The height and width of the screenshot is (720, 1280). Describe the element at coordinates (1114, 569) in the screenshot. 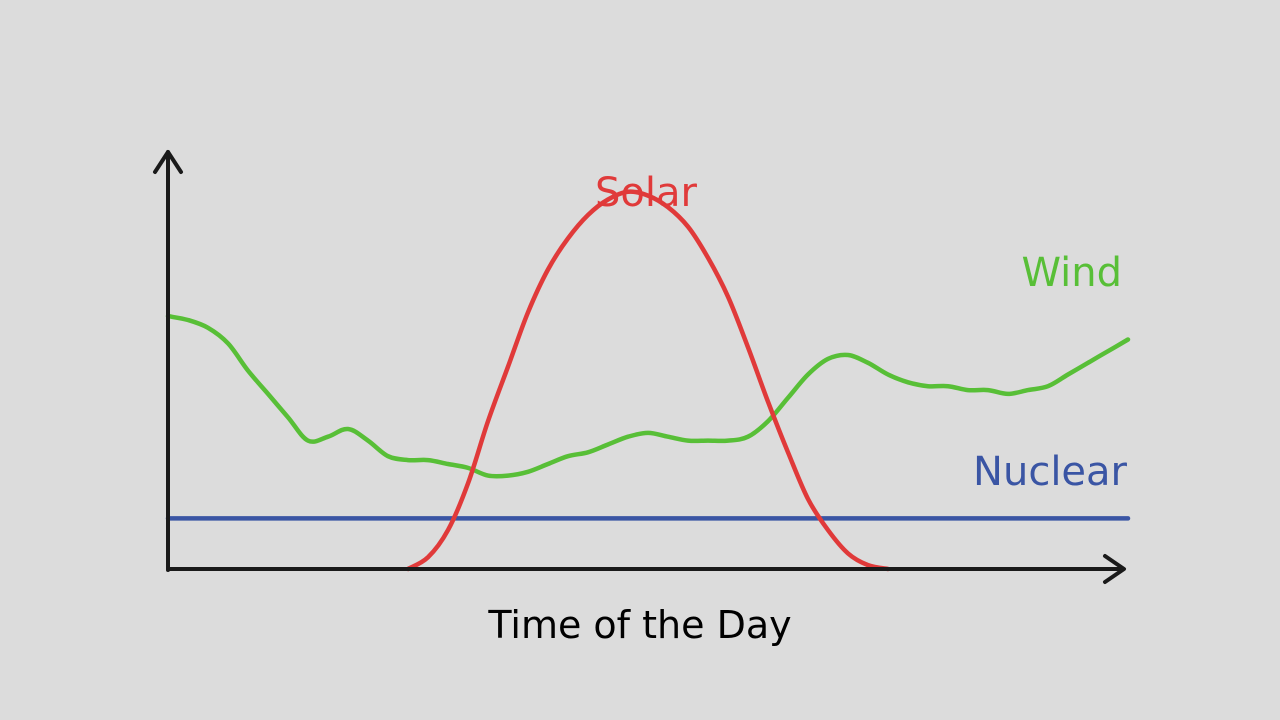

I see `x-axis-arrow-icon` at that location.